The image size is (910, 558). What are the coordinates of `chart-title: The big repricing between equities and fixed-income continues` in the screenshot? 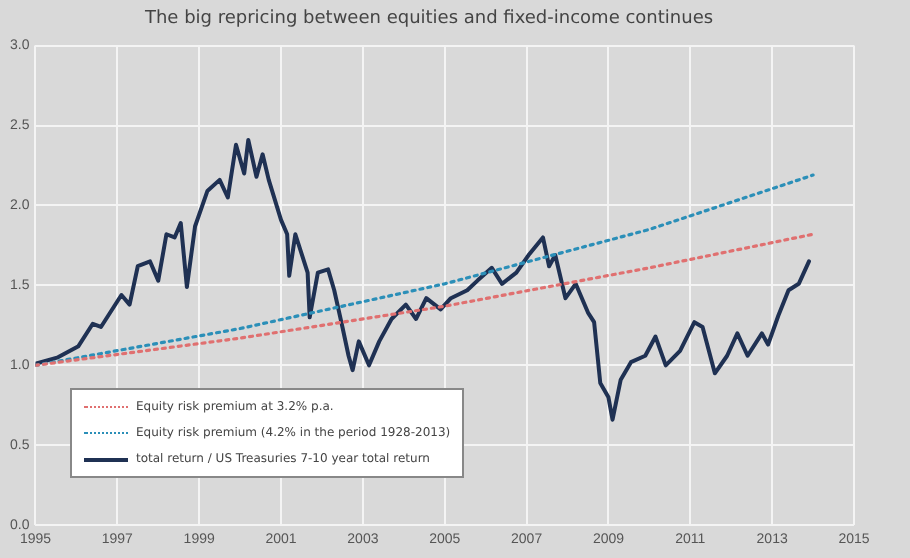 It's located at (428, 19).